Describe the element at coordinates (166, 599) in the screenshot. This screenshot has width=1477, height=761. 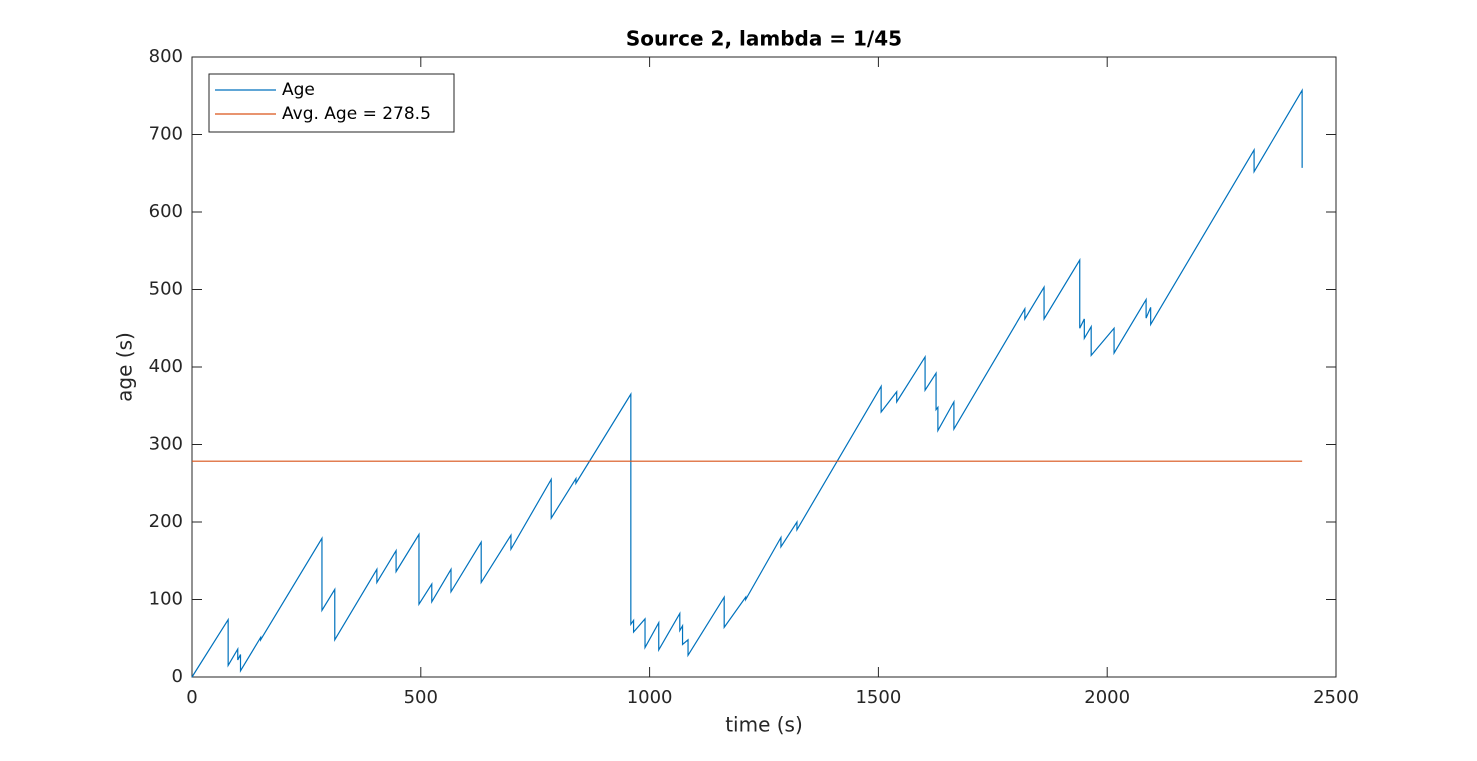
I see `y-tick-label: 100` at that location.